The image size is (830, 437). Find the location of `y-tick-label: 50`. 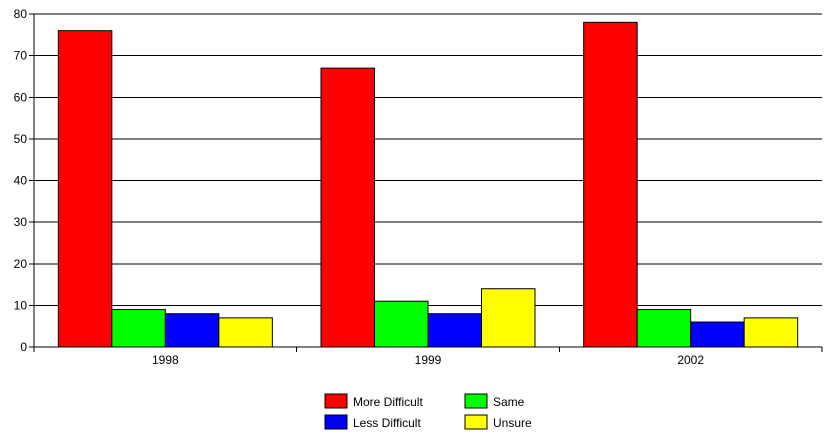

y-tick-label: 50 is located at coordinates (21, 139).